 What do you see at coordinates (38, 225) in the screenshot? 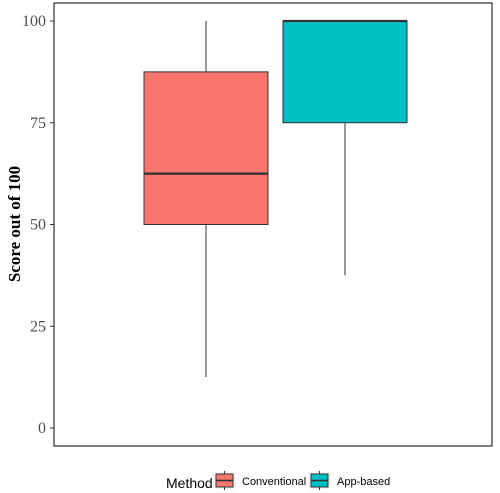
I see `y-tick-label: 50` at bounding box center [38, 225].